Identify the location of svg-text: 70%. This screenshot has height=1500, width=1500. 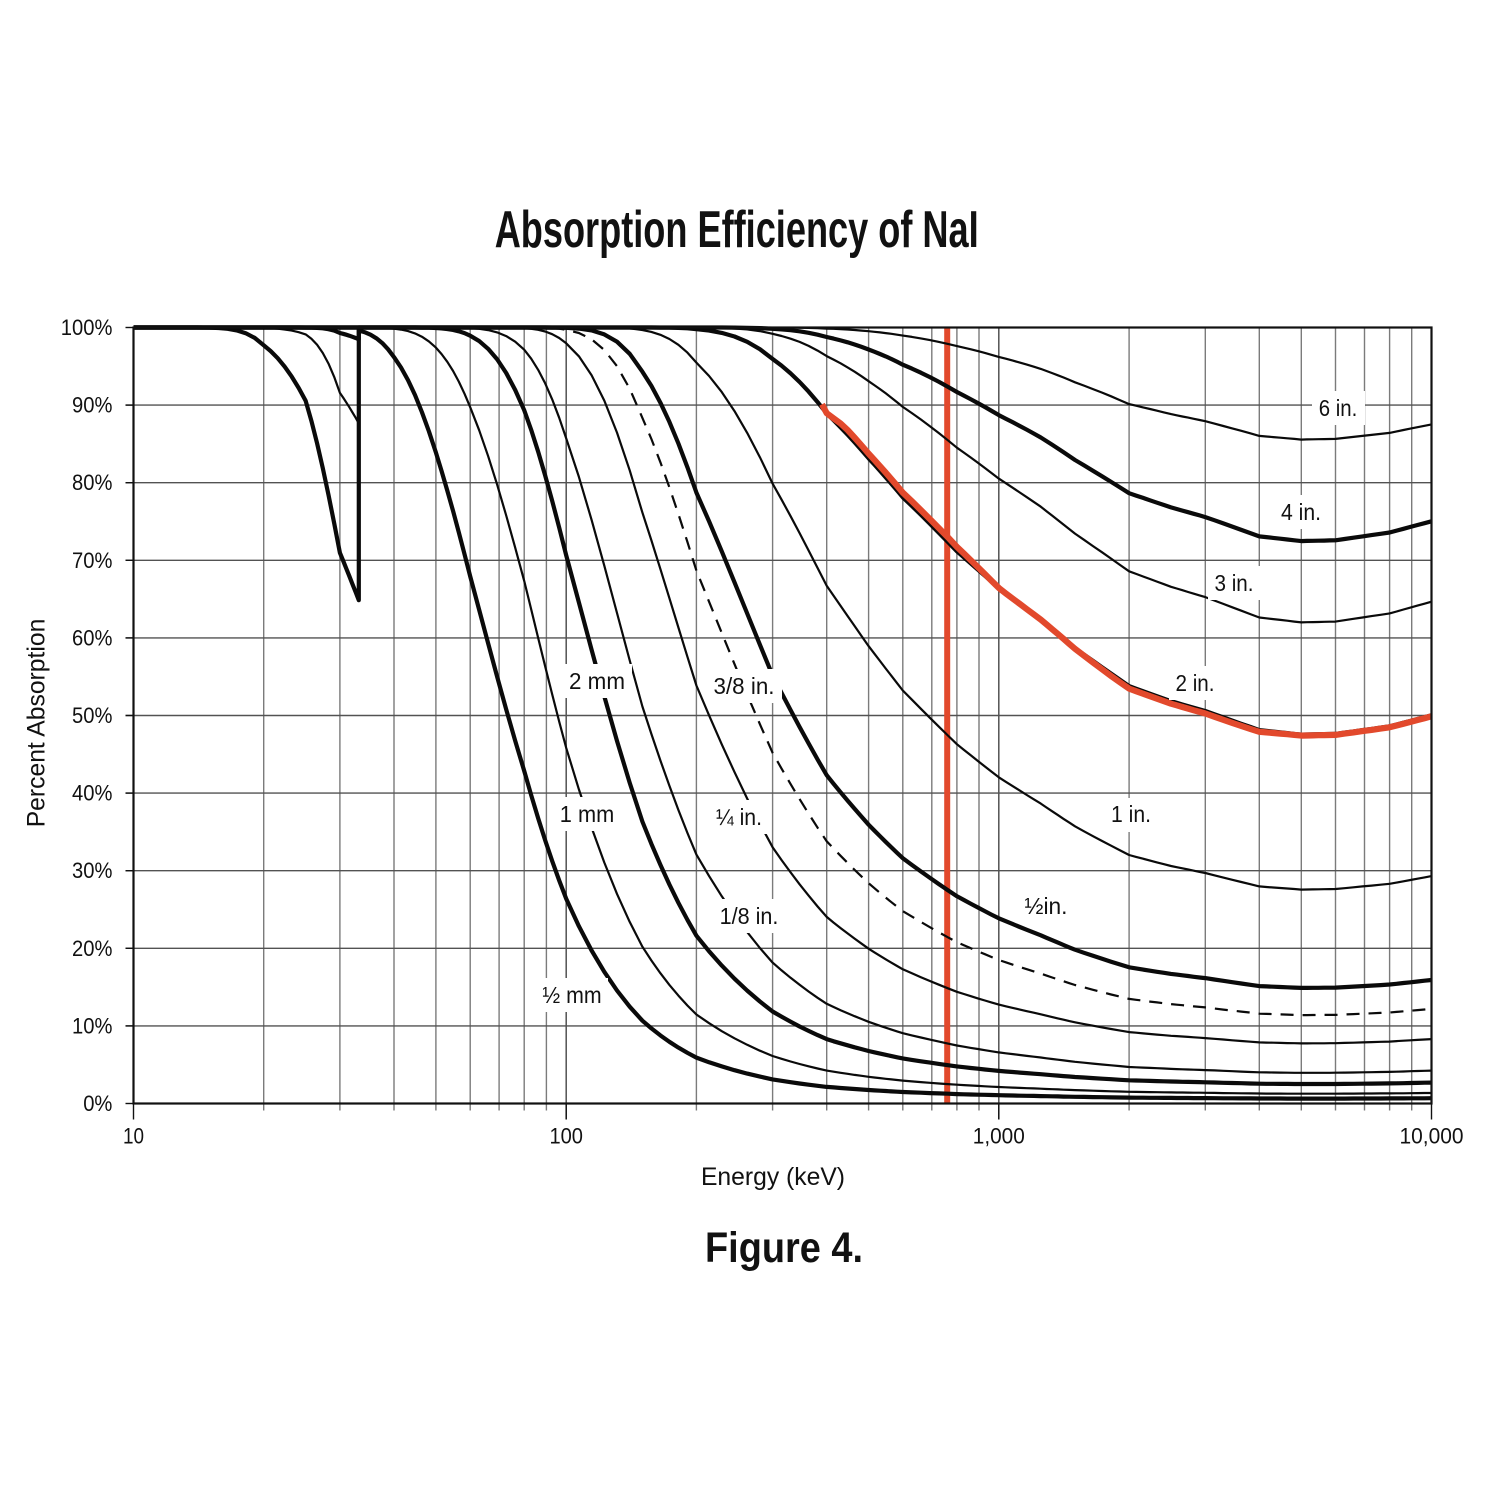
(92, 560).